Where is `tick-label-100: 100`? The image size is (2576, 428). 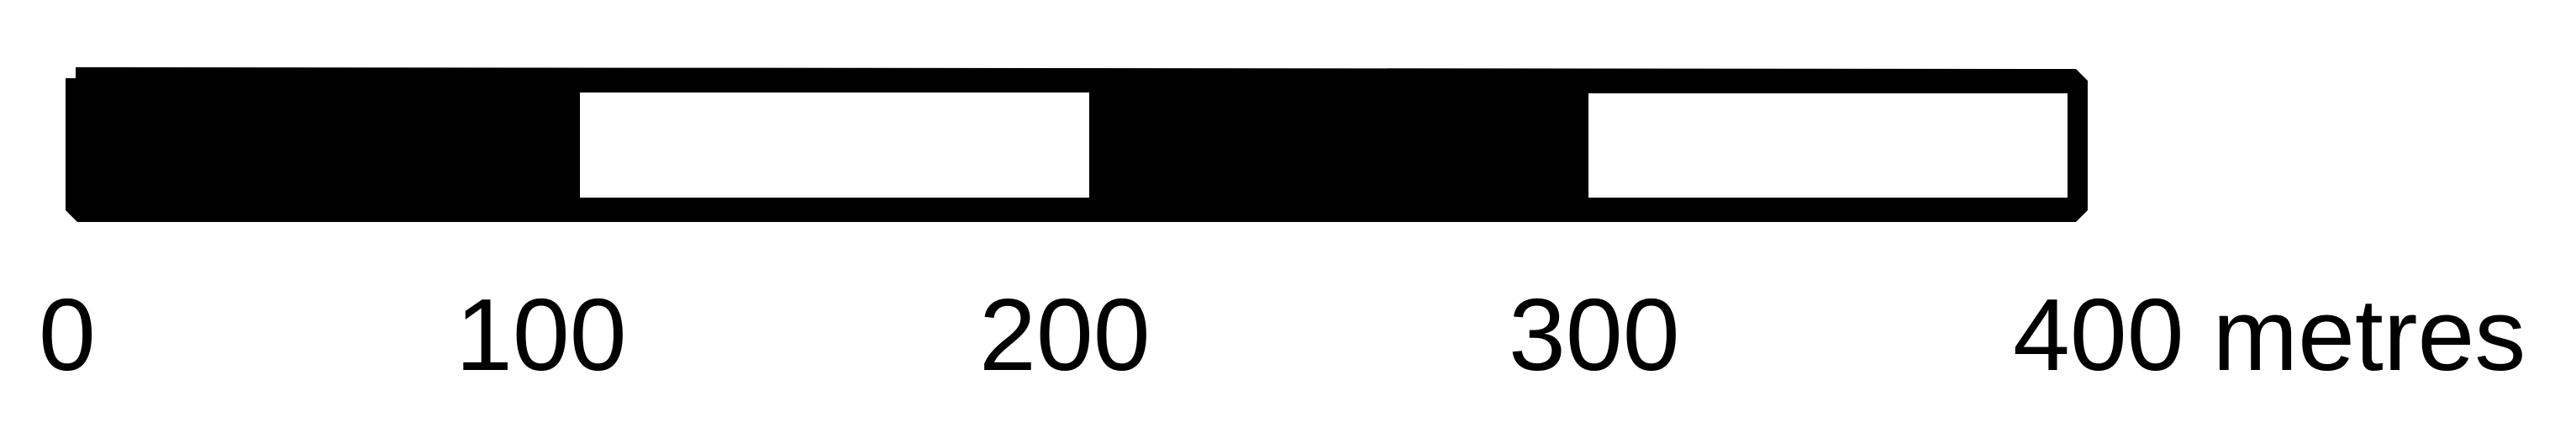 tick-label-100: 100 is located at coordinates (541, 334).